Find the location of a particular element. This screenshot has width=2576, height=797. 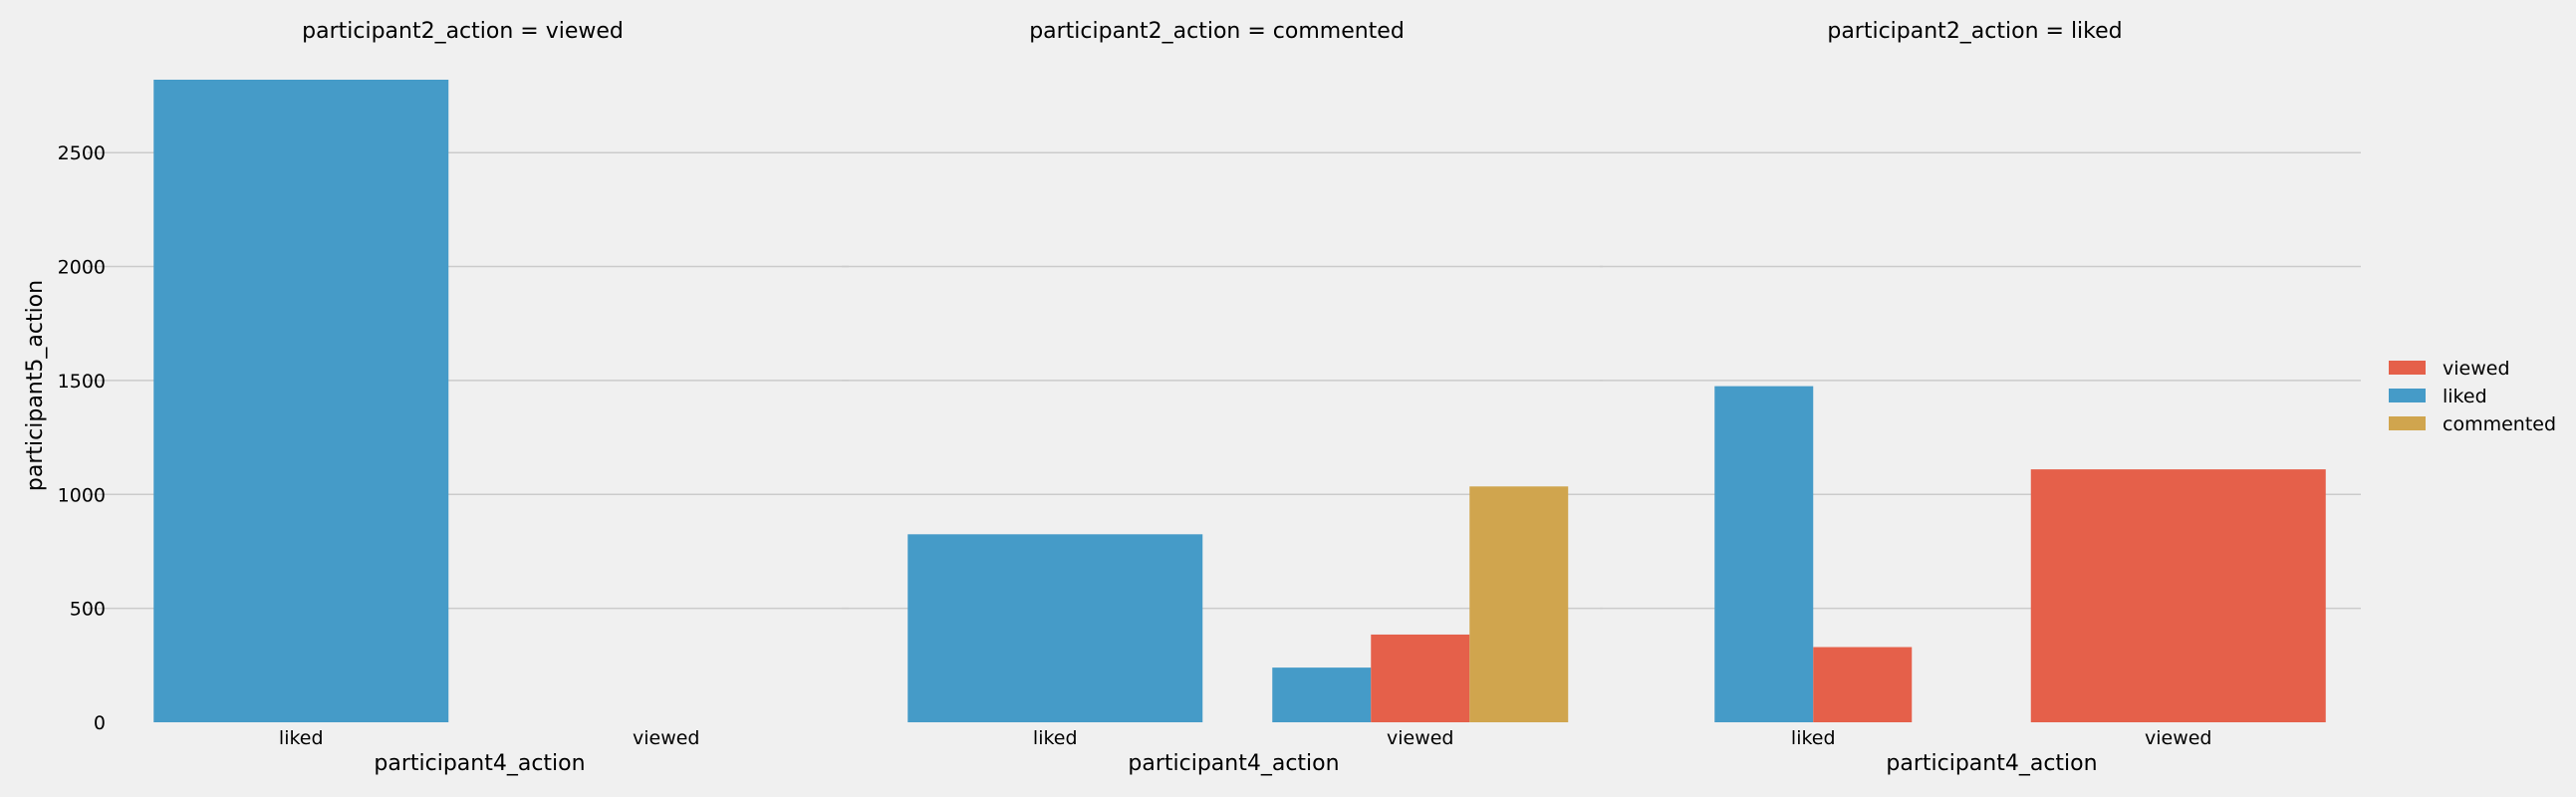

panel-title: participant2_action = viewed is located at coordinates (463, 32).